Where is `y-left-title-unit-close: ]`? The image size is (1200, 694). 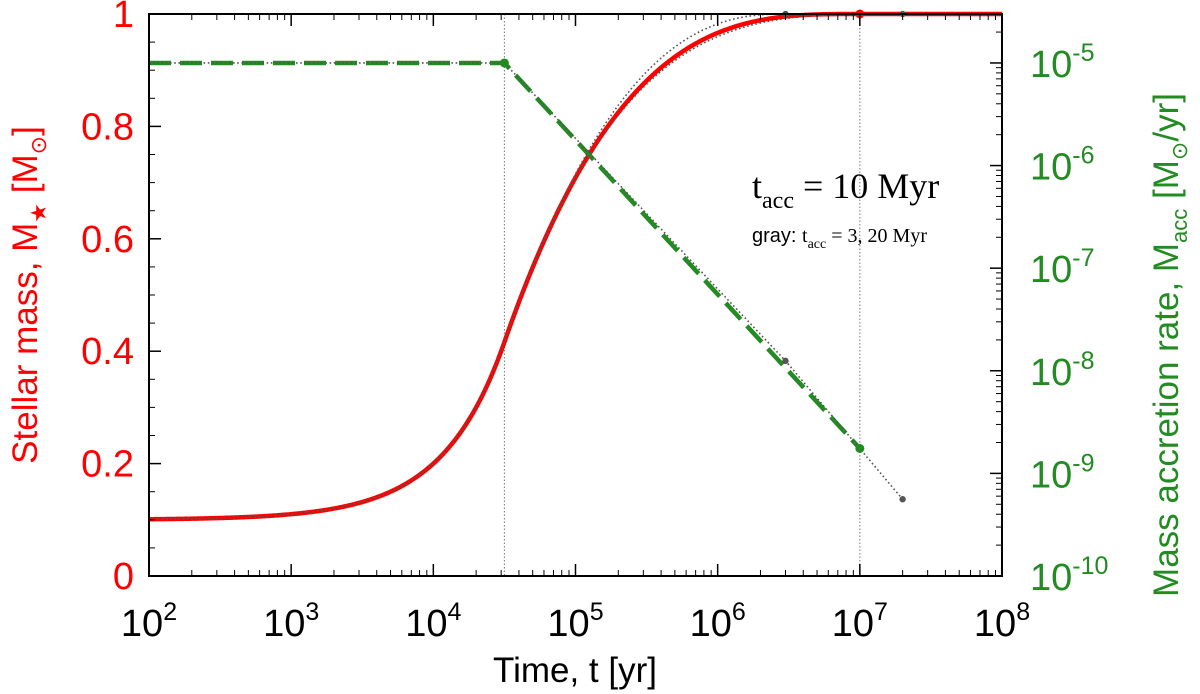 y-left-title-unit-close: ] is located at coordinates (25, 131).